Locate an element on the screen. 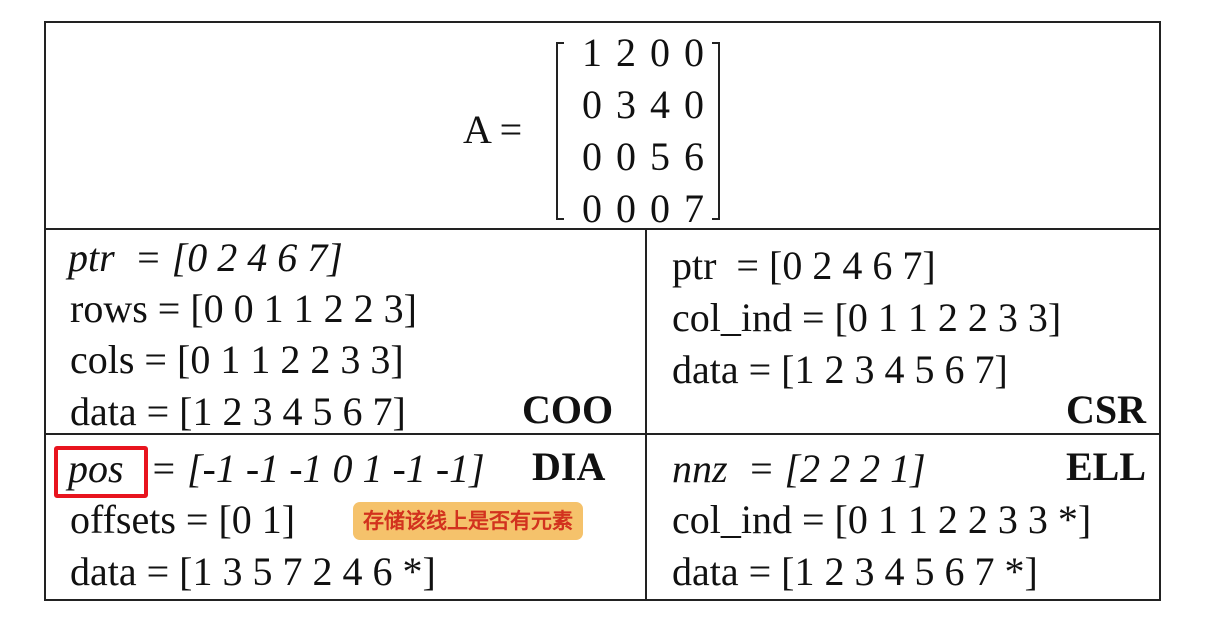 The image size is (1206, 628). matrix-row-2: 0 0 5 6 is located at coordinates (644, 156).